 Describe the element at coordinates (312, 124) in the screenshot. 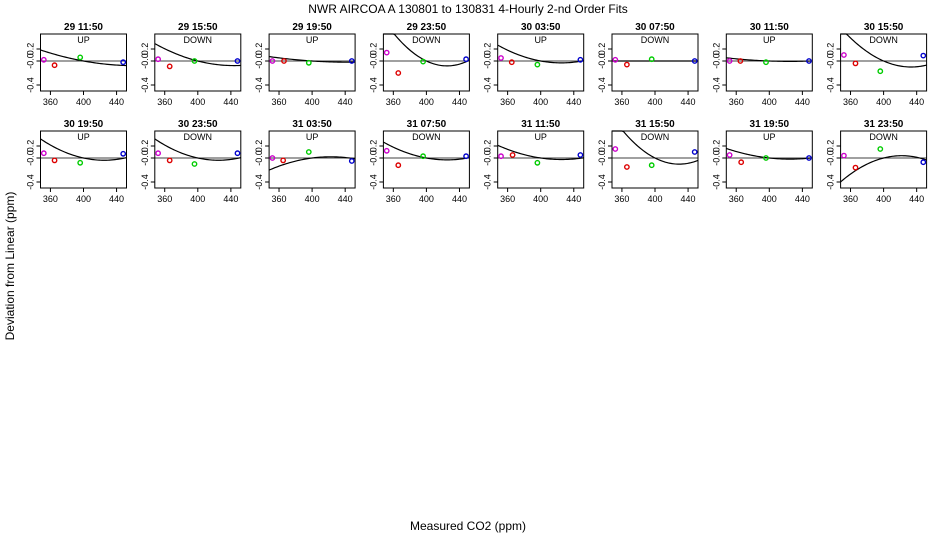

I see `panel-title: 31 03:50` at that location.